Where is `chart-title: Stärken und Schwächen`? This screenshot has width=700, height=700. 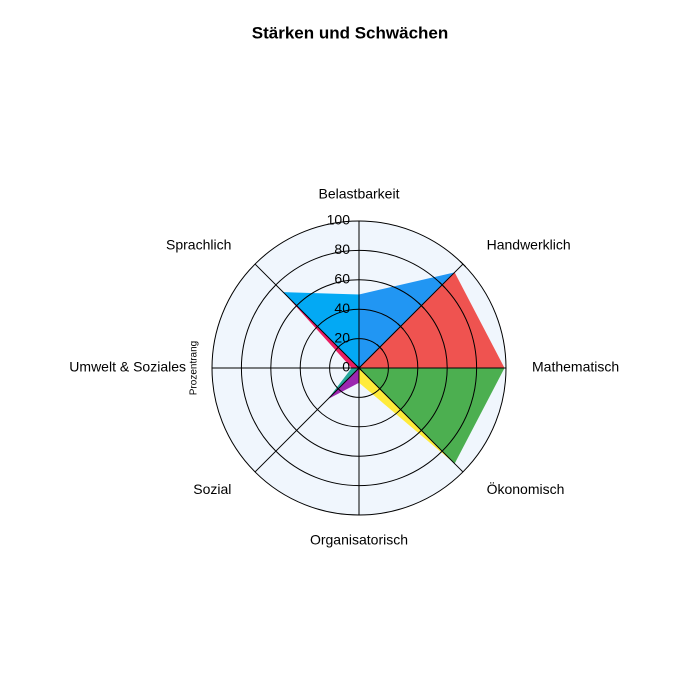
chart-title: Stärken und Schwächen is located at coordinates (350, 32).